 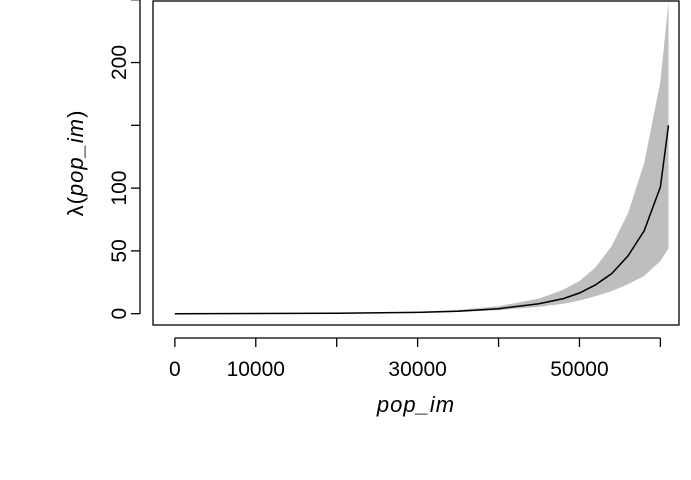 I want to click on y-axis-title-suffix: ), so click(x=75, y=114).